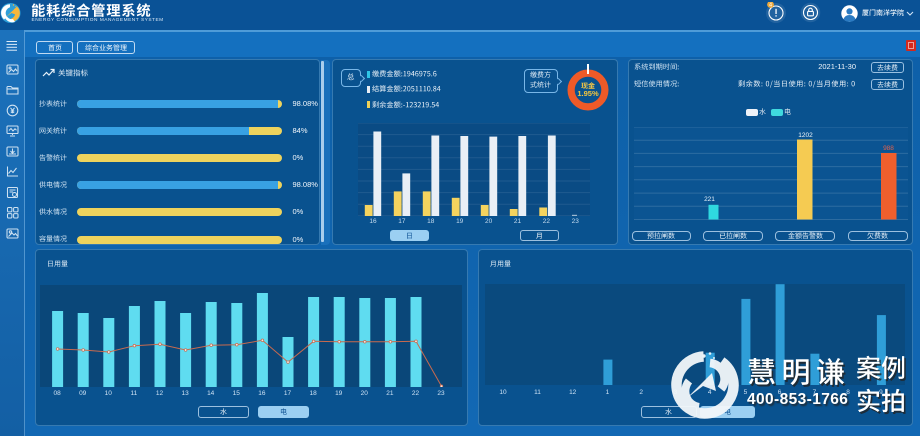 The image size is (920, 436). I want to click on svg-text: 4, so click(770, 6).